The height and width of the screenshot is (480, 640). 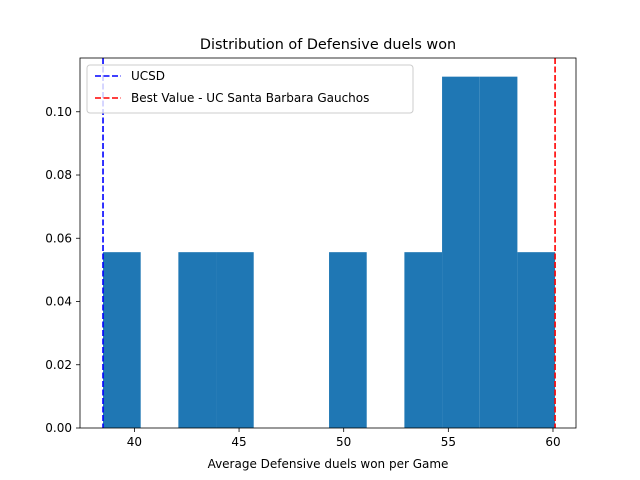 What do you see at coordinates (58, 302) in the screenshot?
I see `y-tick-label: 0.04` at bounding box center [58, 302].